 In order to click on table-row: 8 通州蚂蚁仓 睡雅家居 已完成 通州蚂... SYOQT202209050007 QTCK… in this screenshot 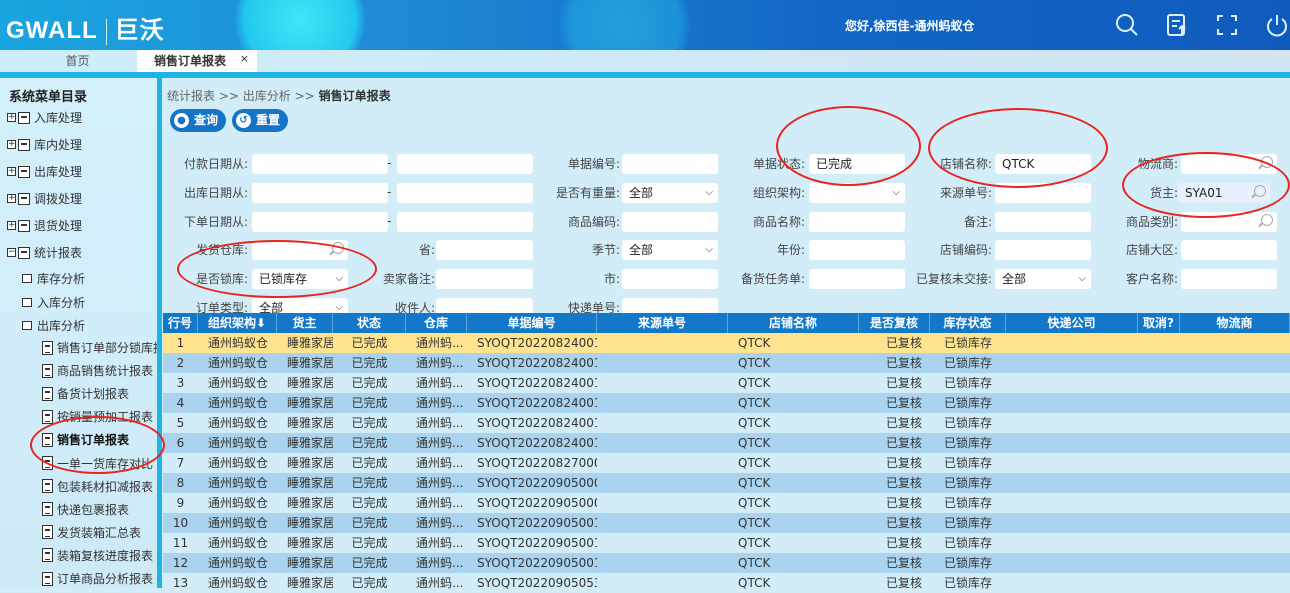, I will do `click(726, 483)`.